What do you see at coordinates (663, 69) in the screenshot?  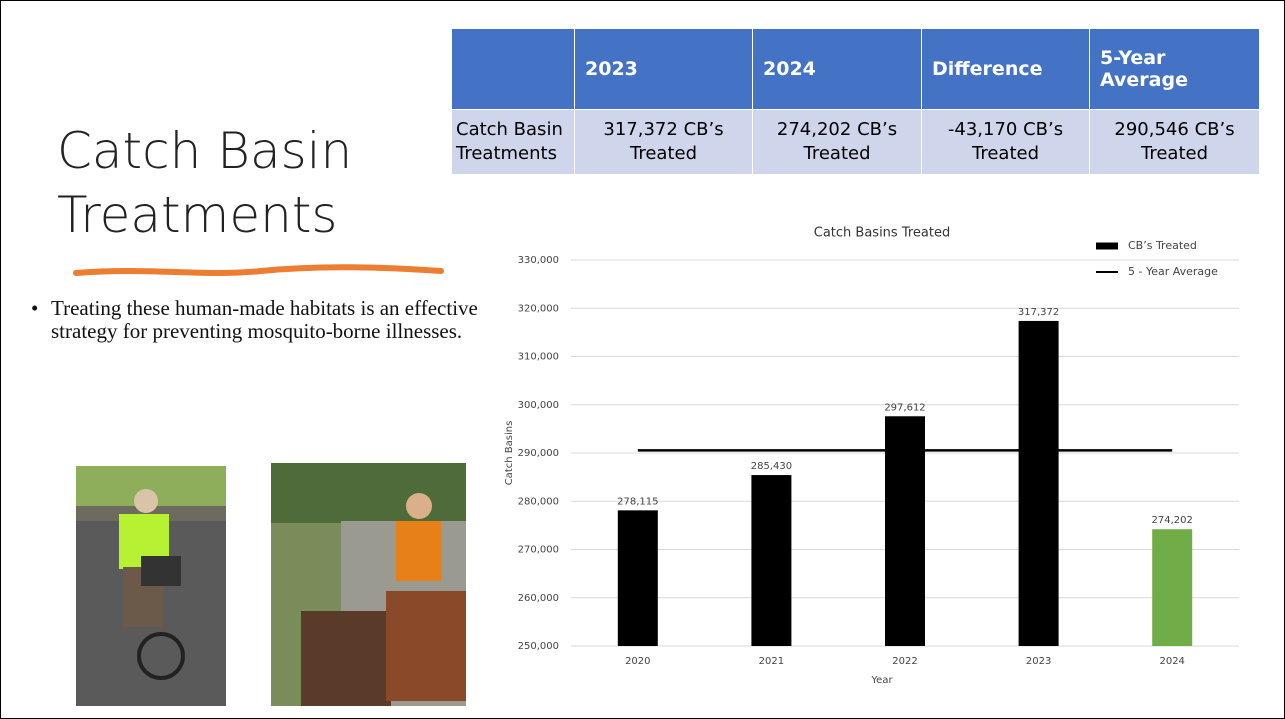 I see `header-cell: 2023` at bounding box center [663, 69].